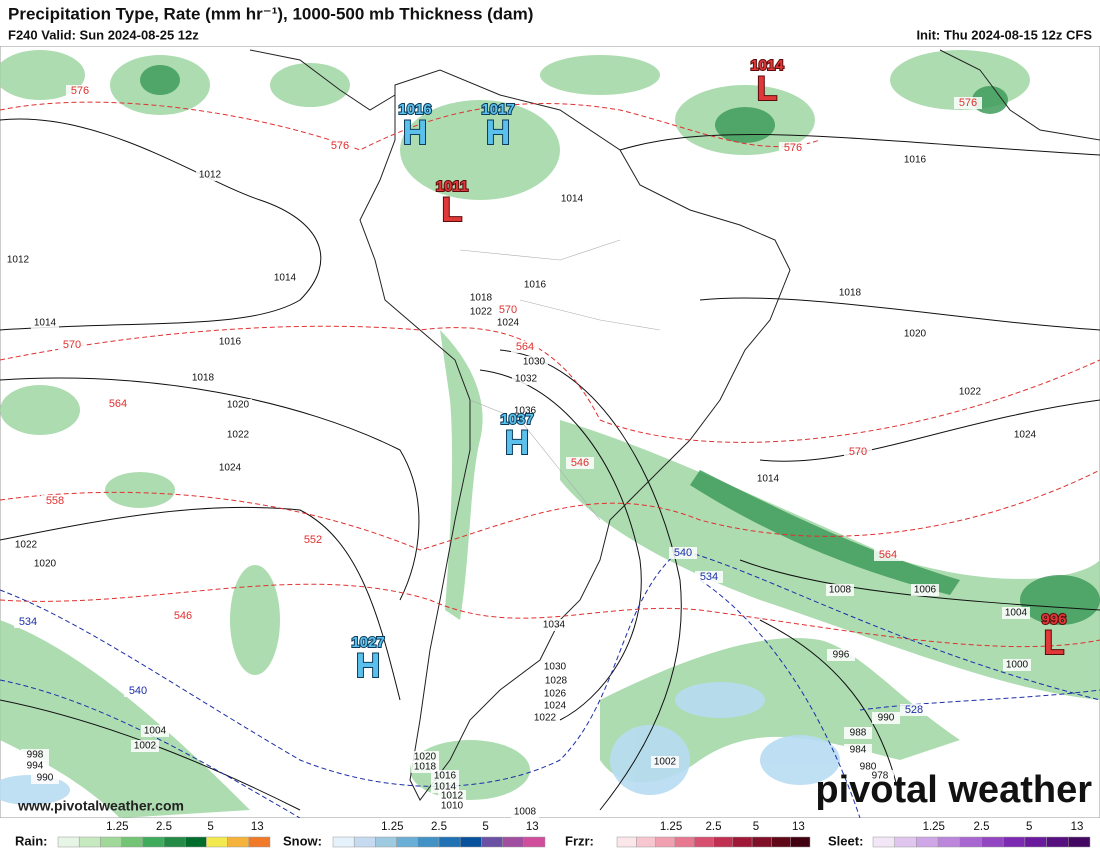  Describe the element at coordinates (18, 260) in the screenshot. I see `isobar-label: 1012` at that location.